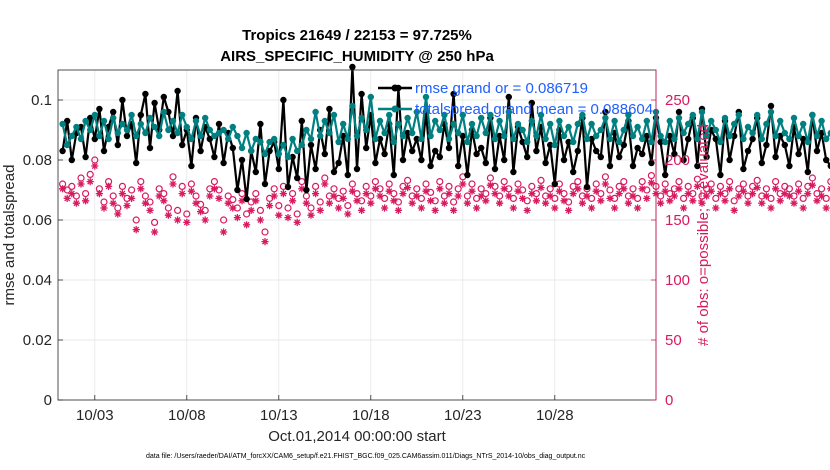  I want to click on y2-tick-label: 0, so click(669, 400).